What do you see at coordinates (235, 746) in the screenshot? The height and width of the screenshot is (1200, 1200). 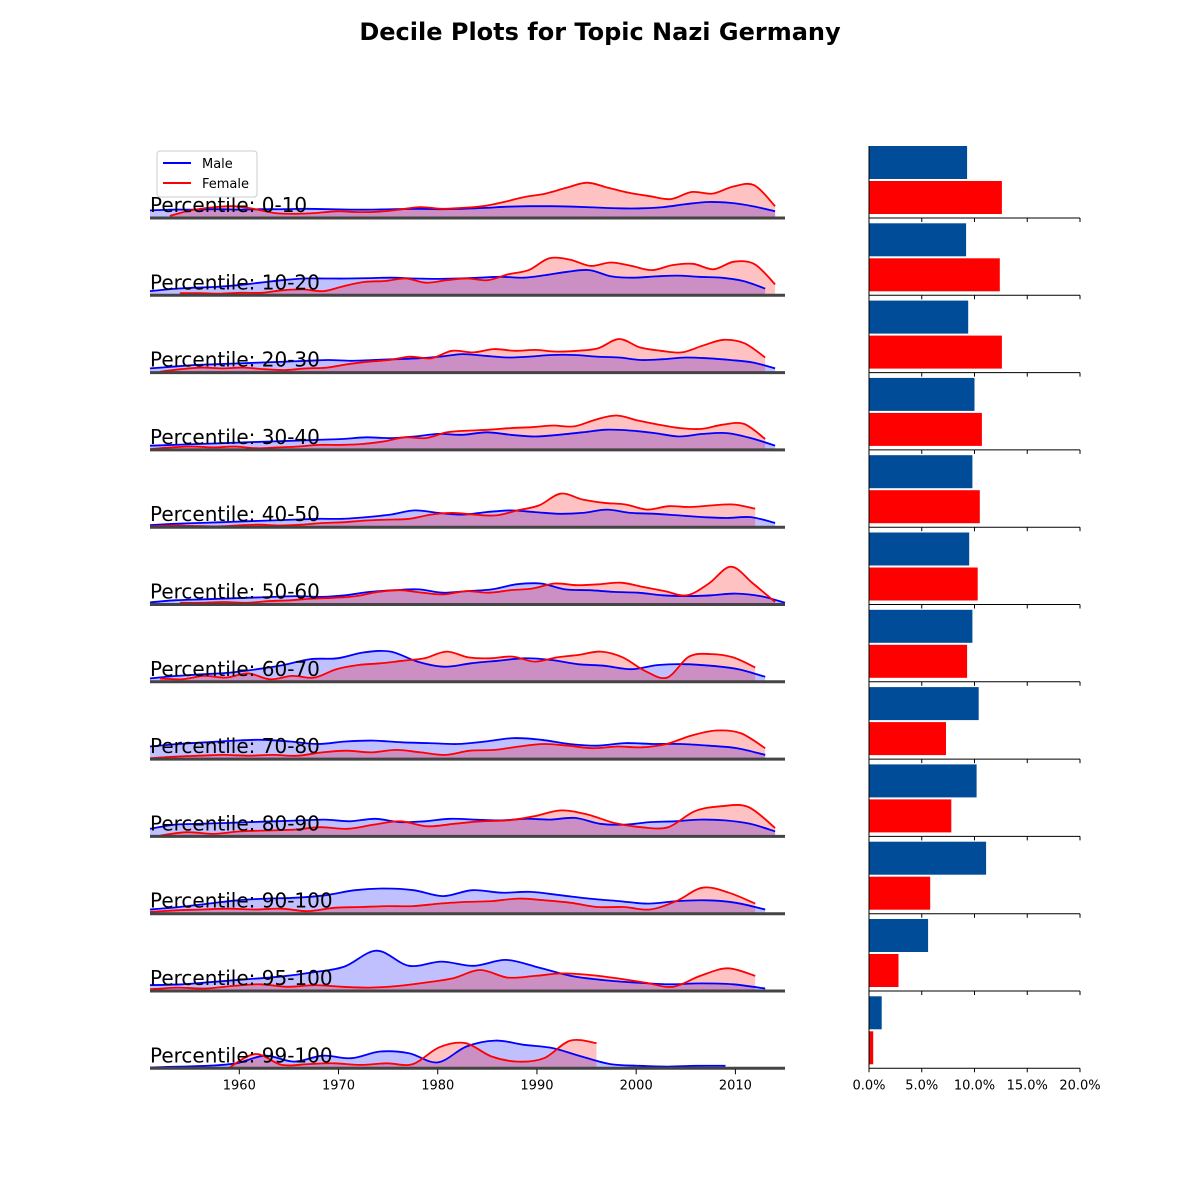 I see `row-label: Percentile: 70-80` at bounding box center [235, 746].